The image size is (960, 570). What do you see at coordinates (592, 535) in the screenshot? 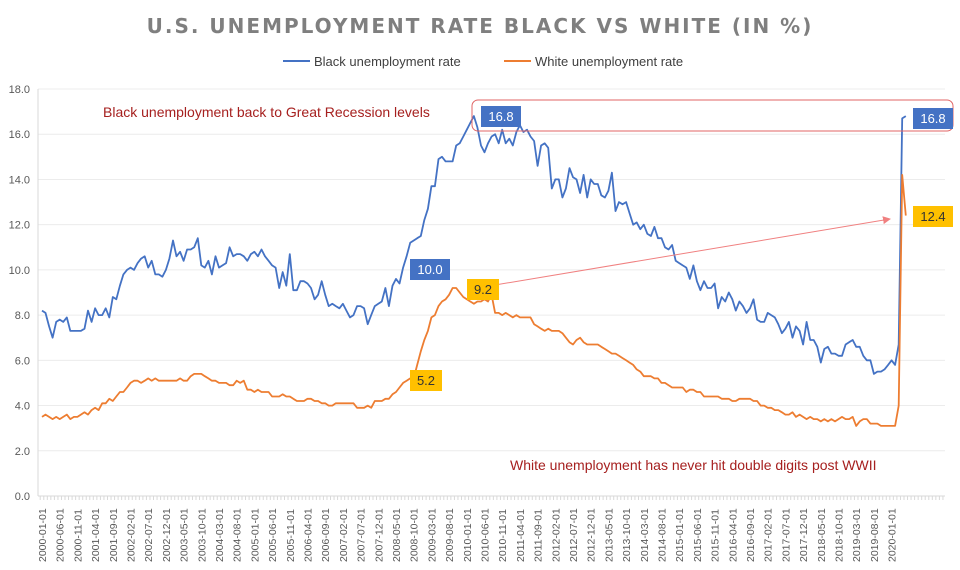
I see `x-tick-label: 2012-12-01` at bounding box center [592, 535].